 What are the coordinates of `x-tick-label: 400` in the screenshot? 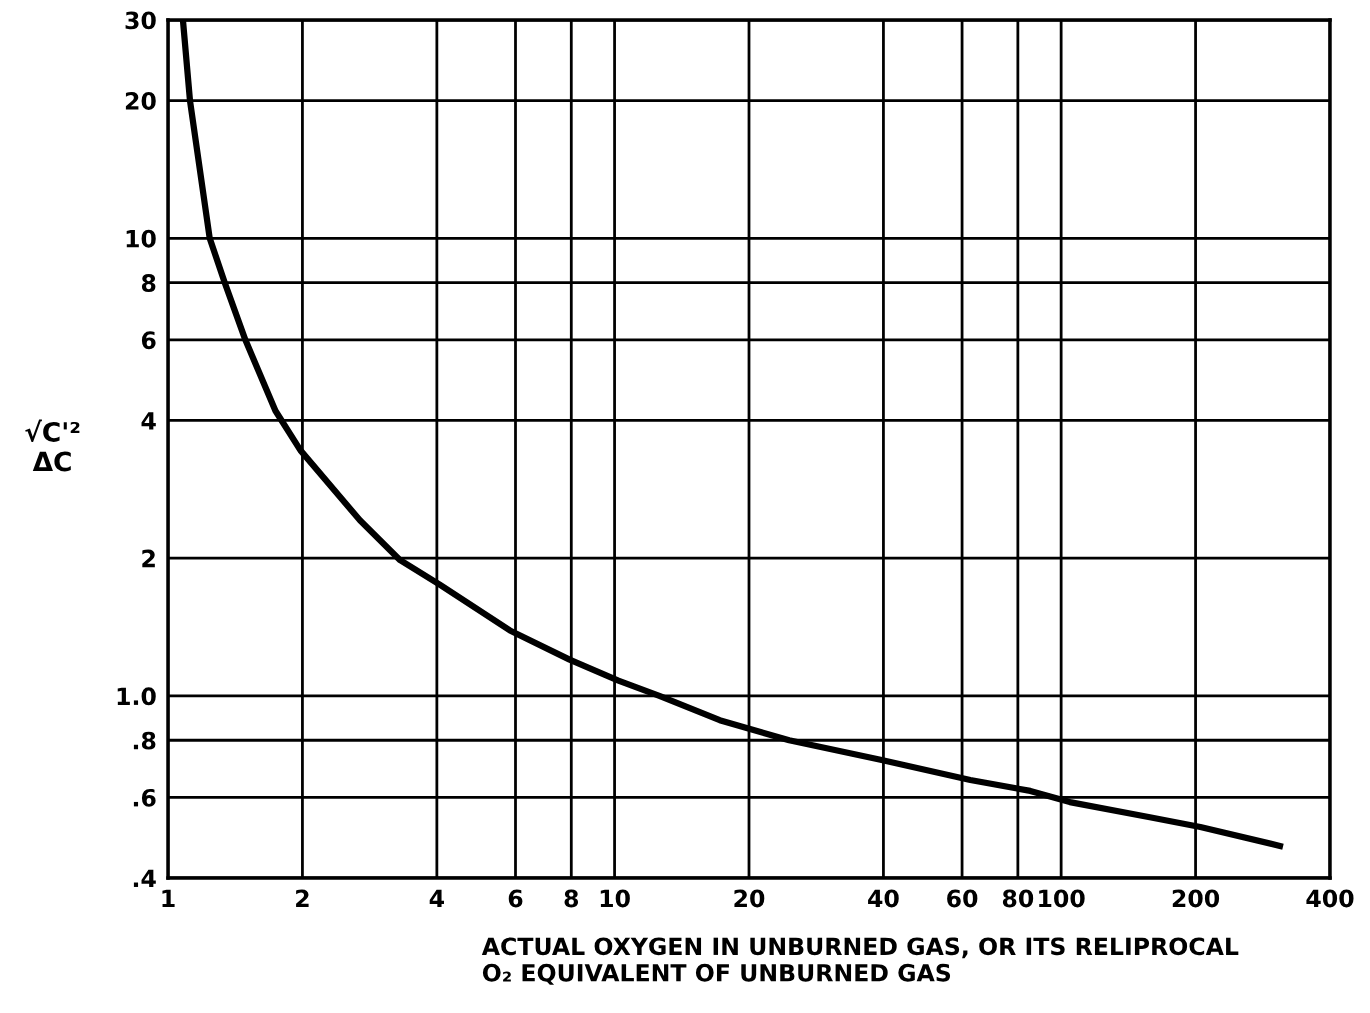 It's located at (1330, 898).